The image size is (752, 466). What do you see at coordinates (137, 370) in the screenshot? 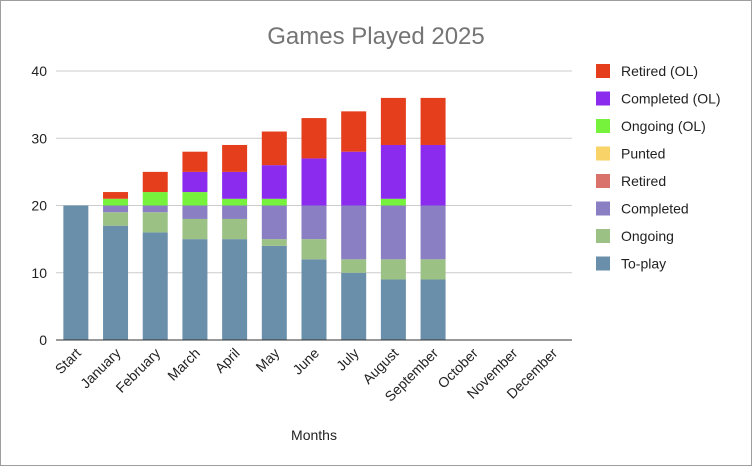
I see `x-tick-label: February` at bounding box center [137, 370].